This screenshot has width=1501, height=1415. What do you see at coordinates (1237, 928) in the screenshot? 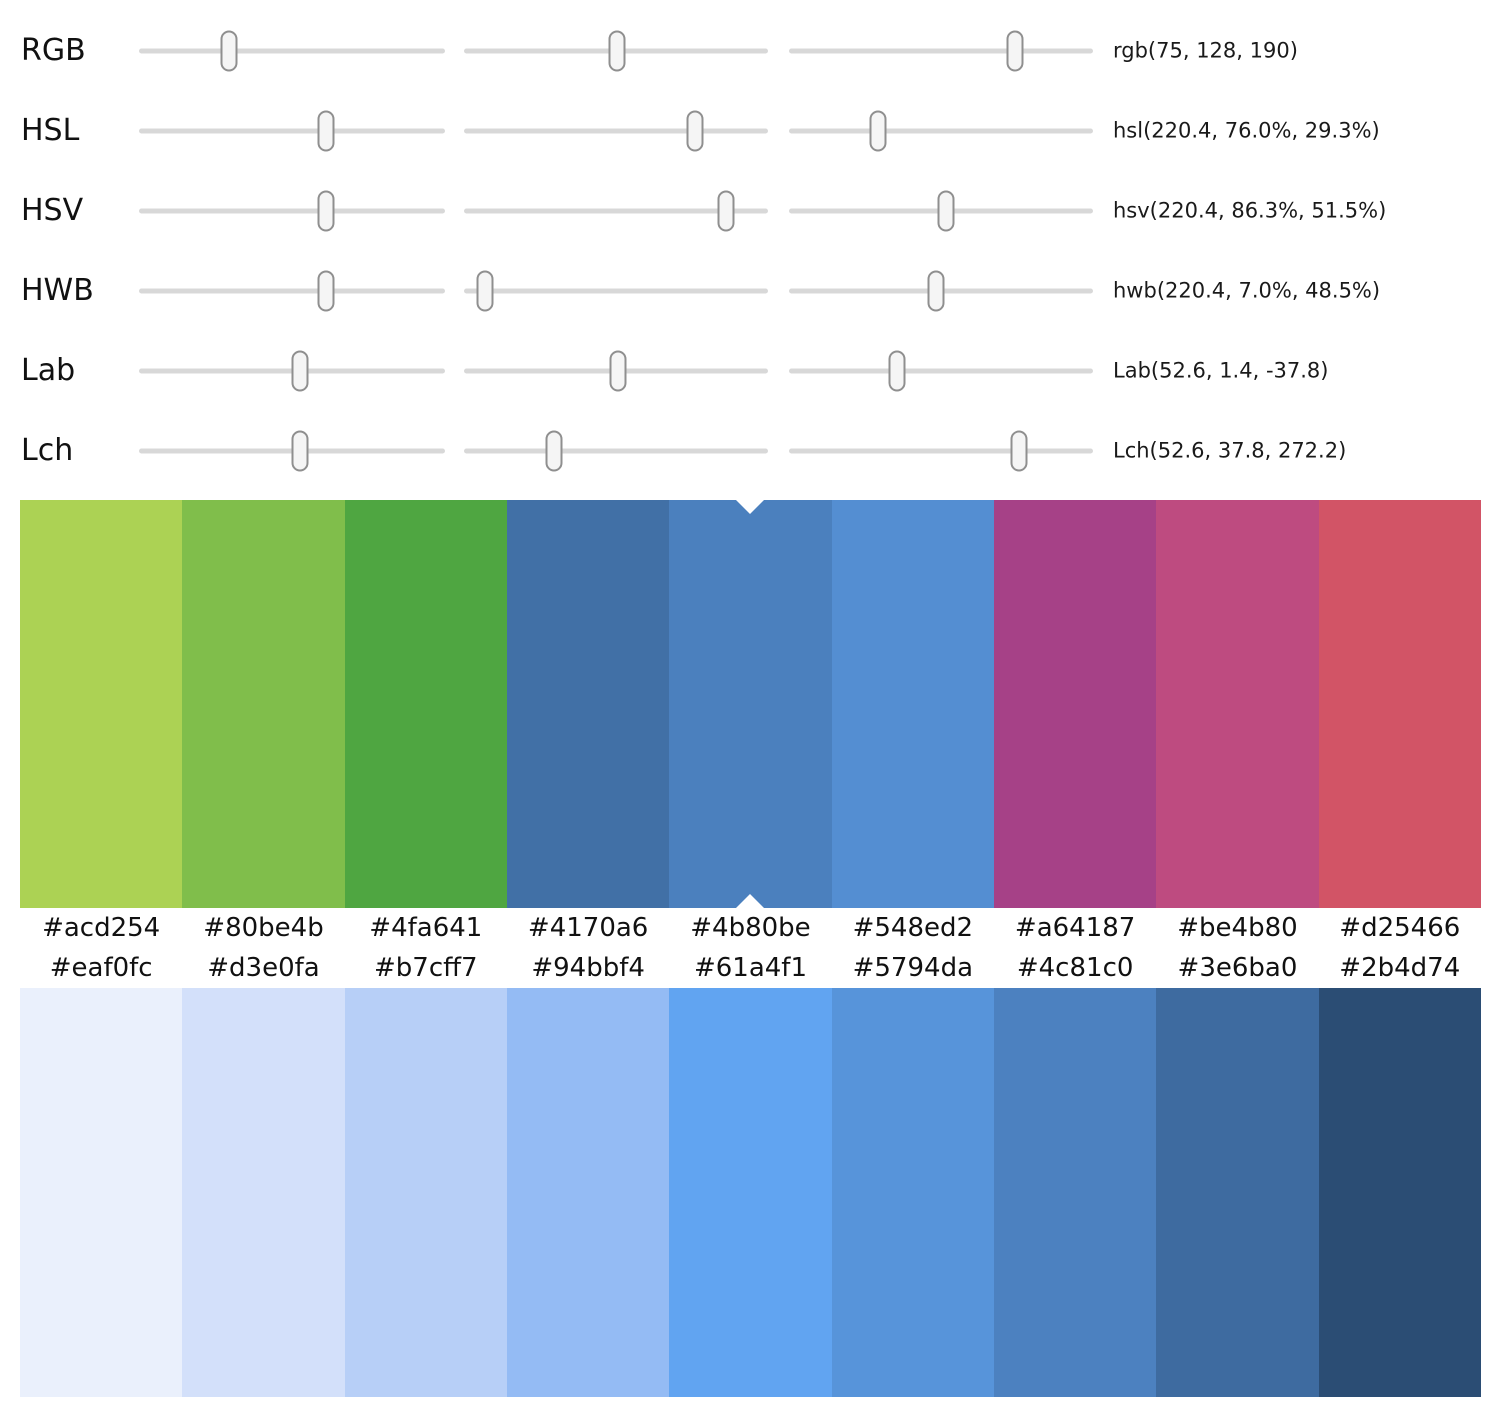
I see `harmony-hex-label-7: #be4b80` at bounding box center [1237, 928].